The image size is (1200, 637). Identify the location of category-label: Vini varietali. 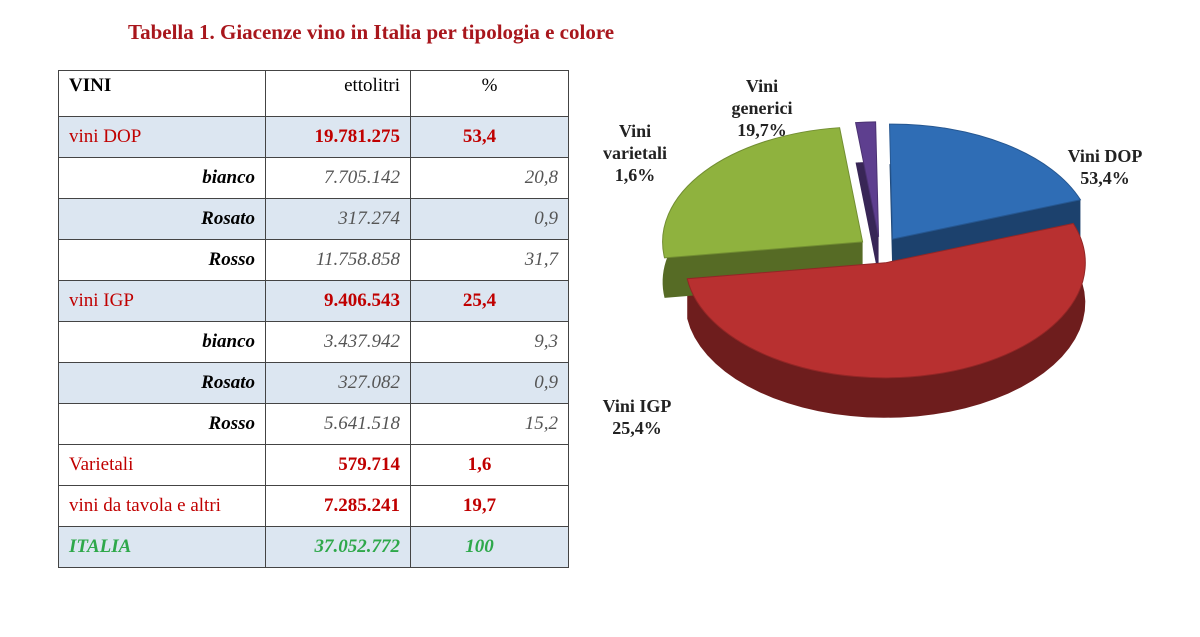
(635, 142).